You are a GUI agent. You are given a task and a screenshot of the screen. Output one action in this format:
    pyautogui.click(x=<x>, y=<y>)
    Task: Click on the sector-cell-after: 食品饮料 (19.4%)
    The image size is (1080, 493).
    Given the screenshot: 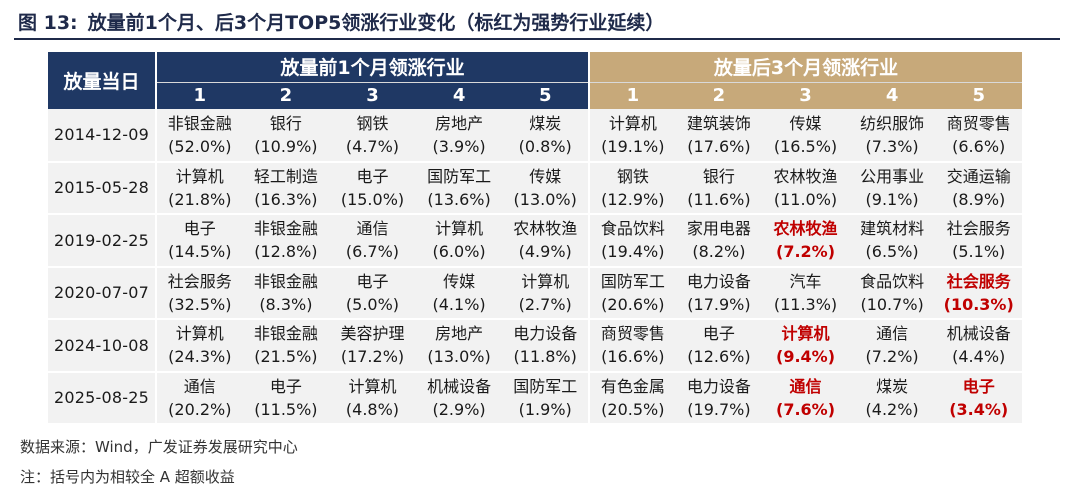 What is the action you would take?
    pyautogui.click(x=632, y=241)
    